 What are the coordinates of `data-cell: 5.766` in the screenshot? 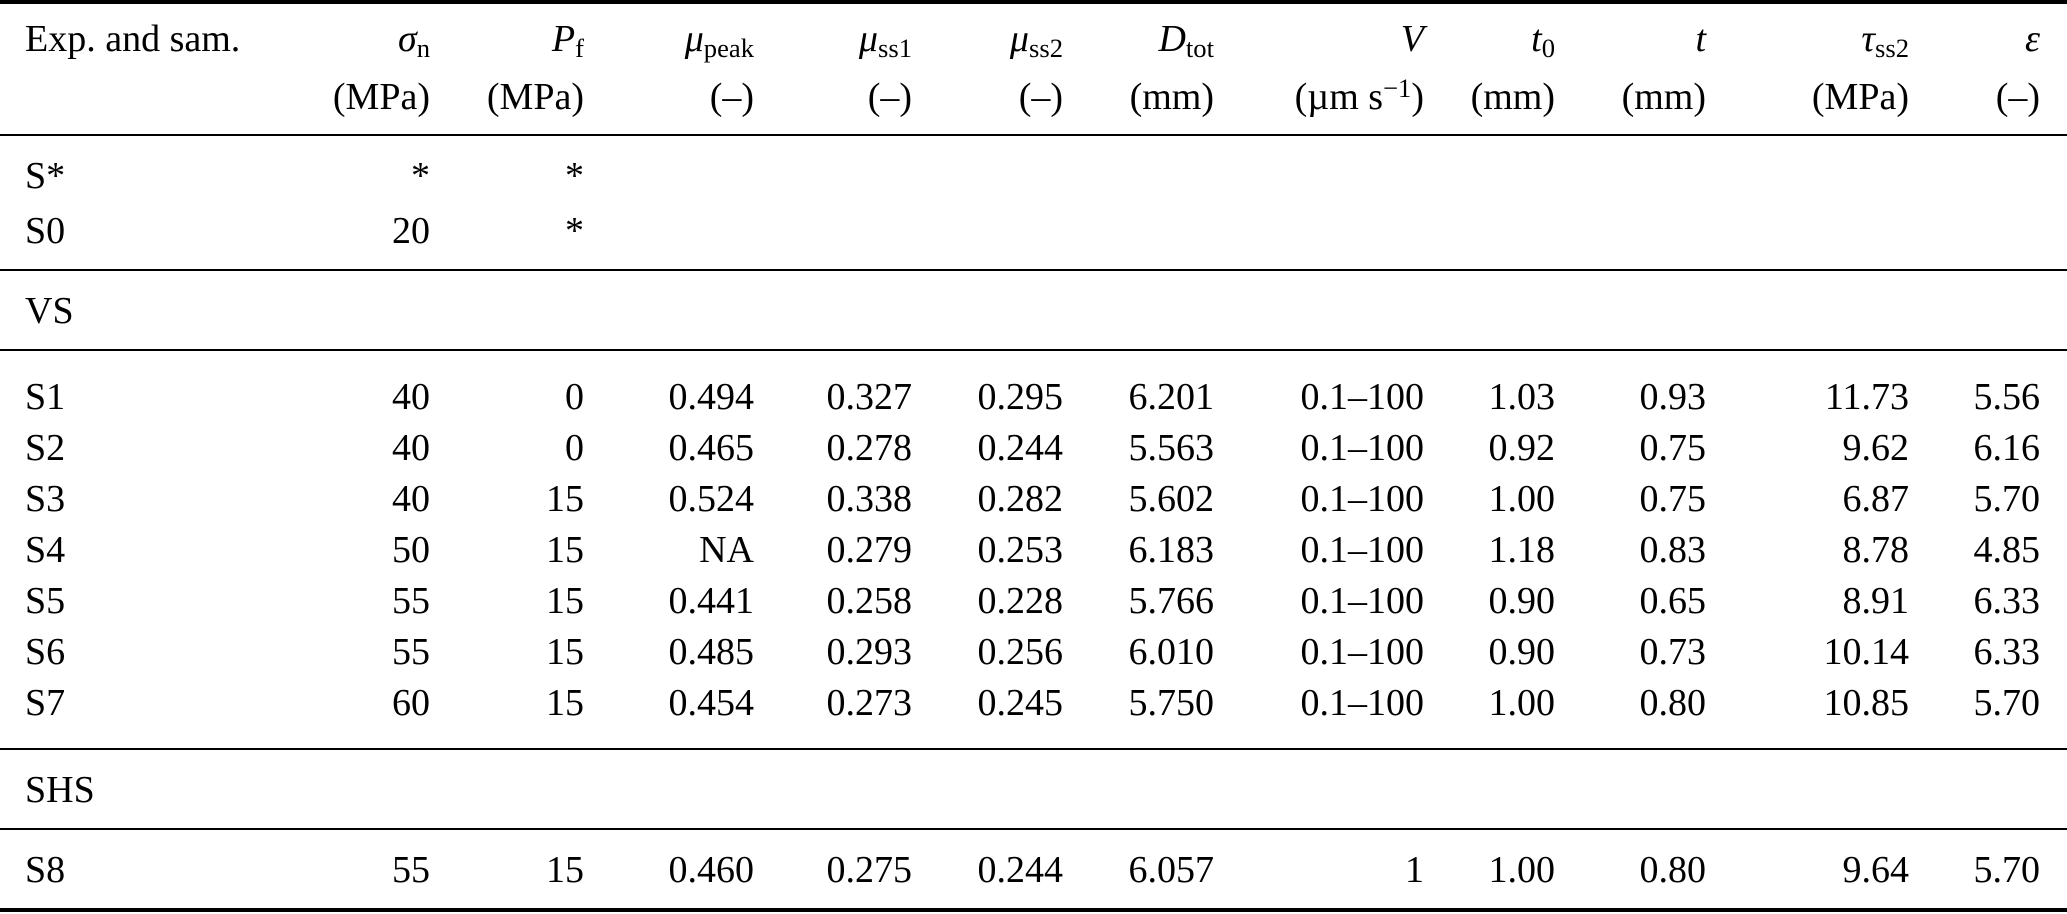 It's located at (1171, 600).